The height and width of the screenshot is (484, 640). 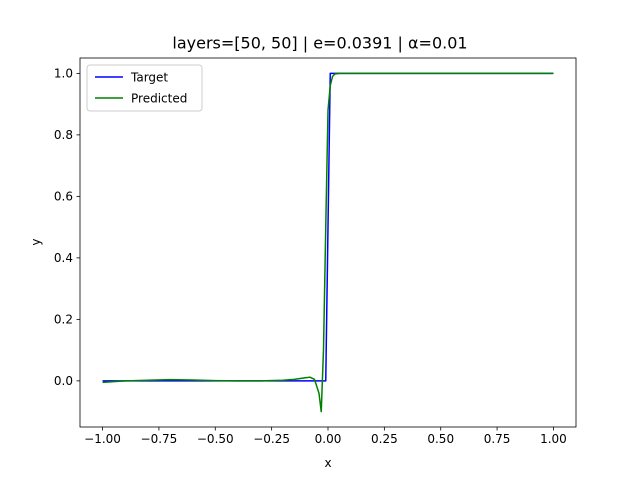 I want to click on x-tick-label: −0.75, so click(x=159, y=439).